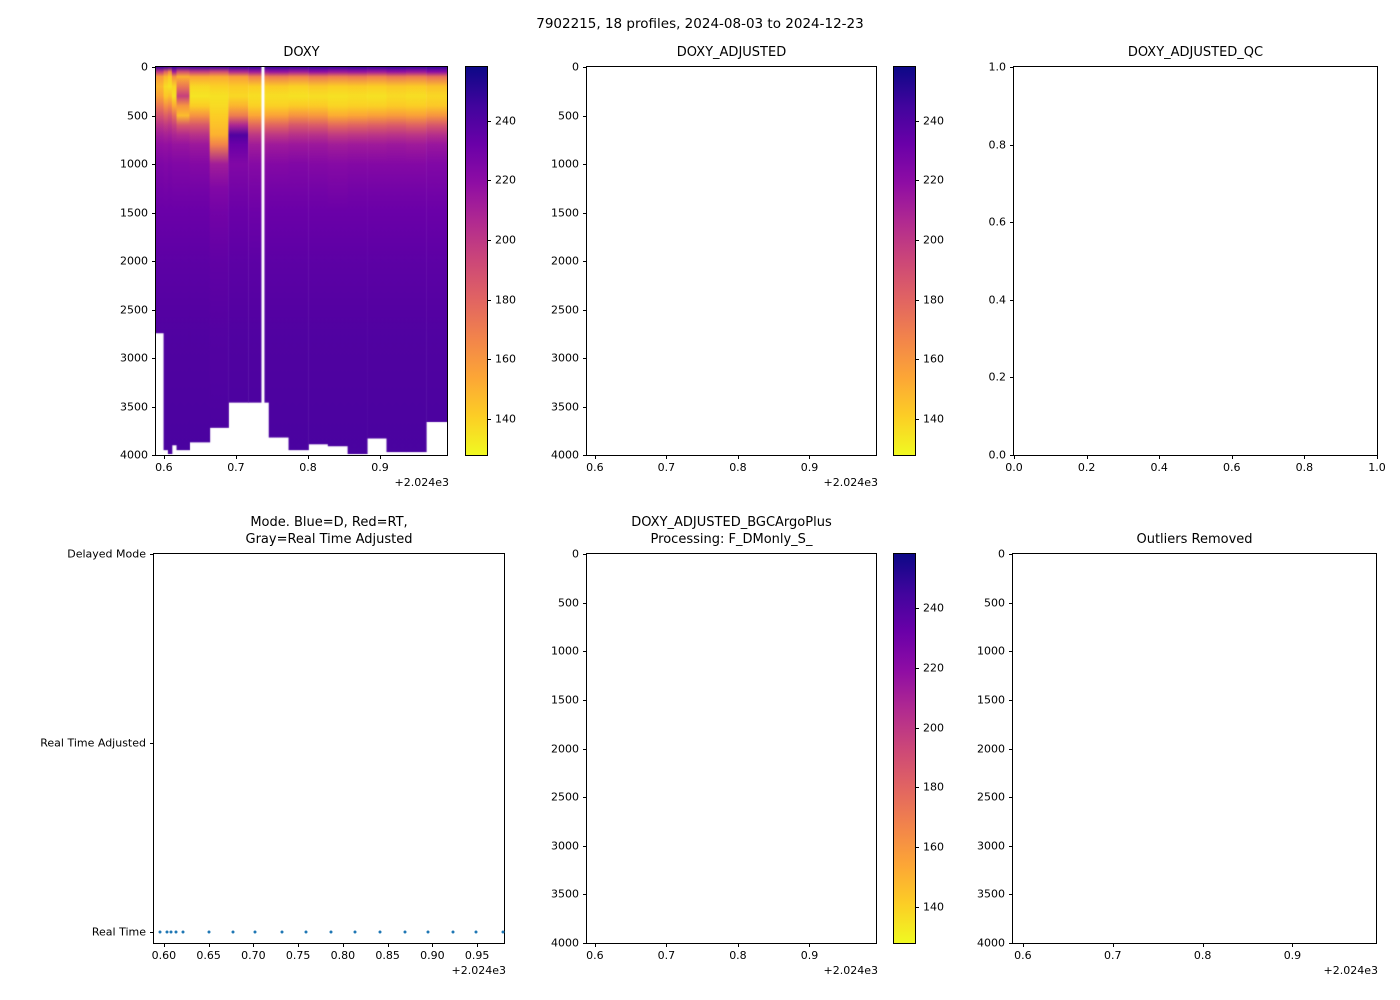  I want to click on doxy_adjusted-title: DOXY_ADJUSTED, so click(731, 53).